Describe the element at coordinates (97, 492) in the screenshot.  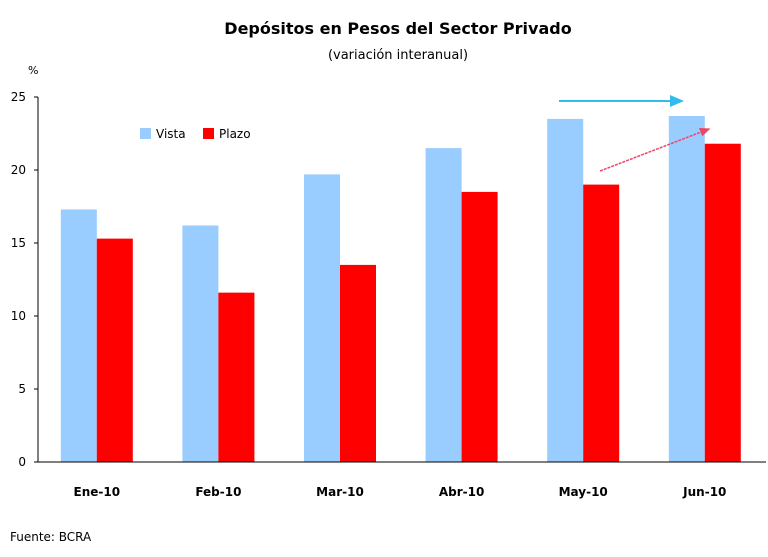
I see `x-tick-label: Ene-10` at that location.